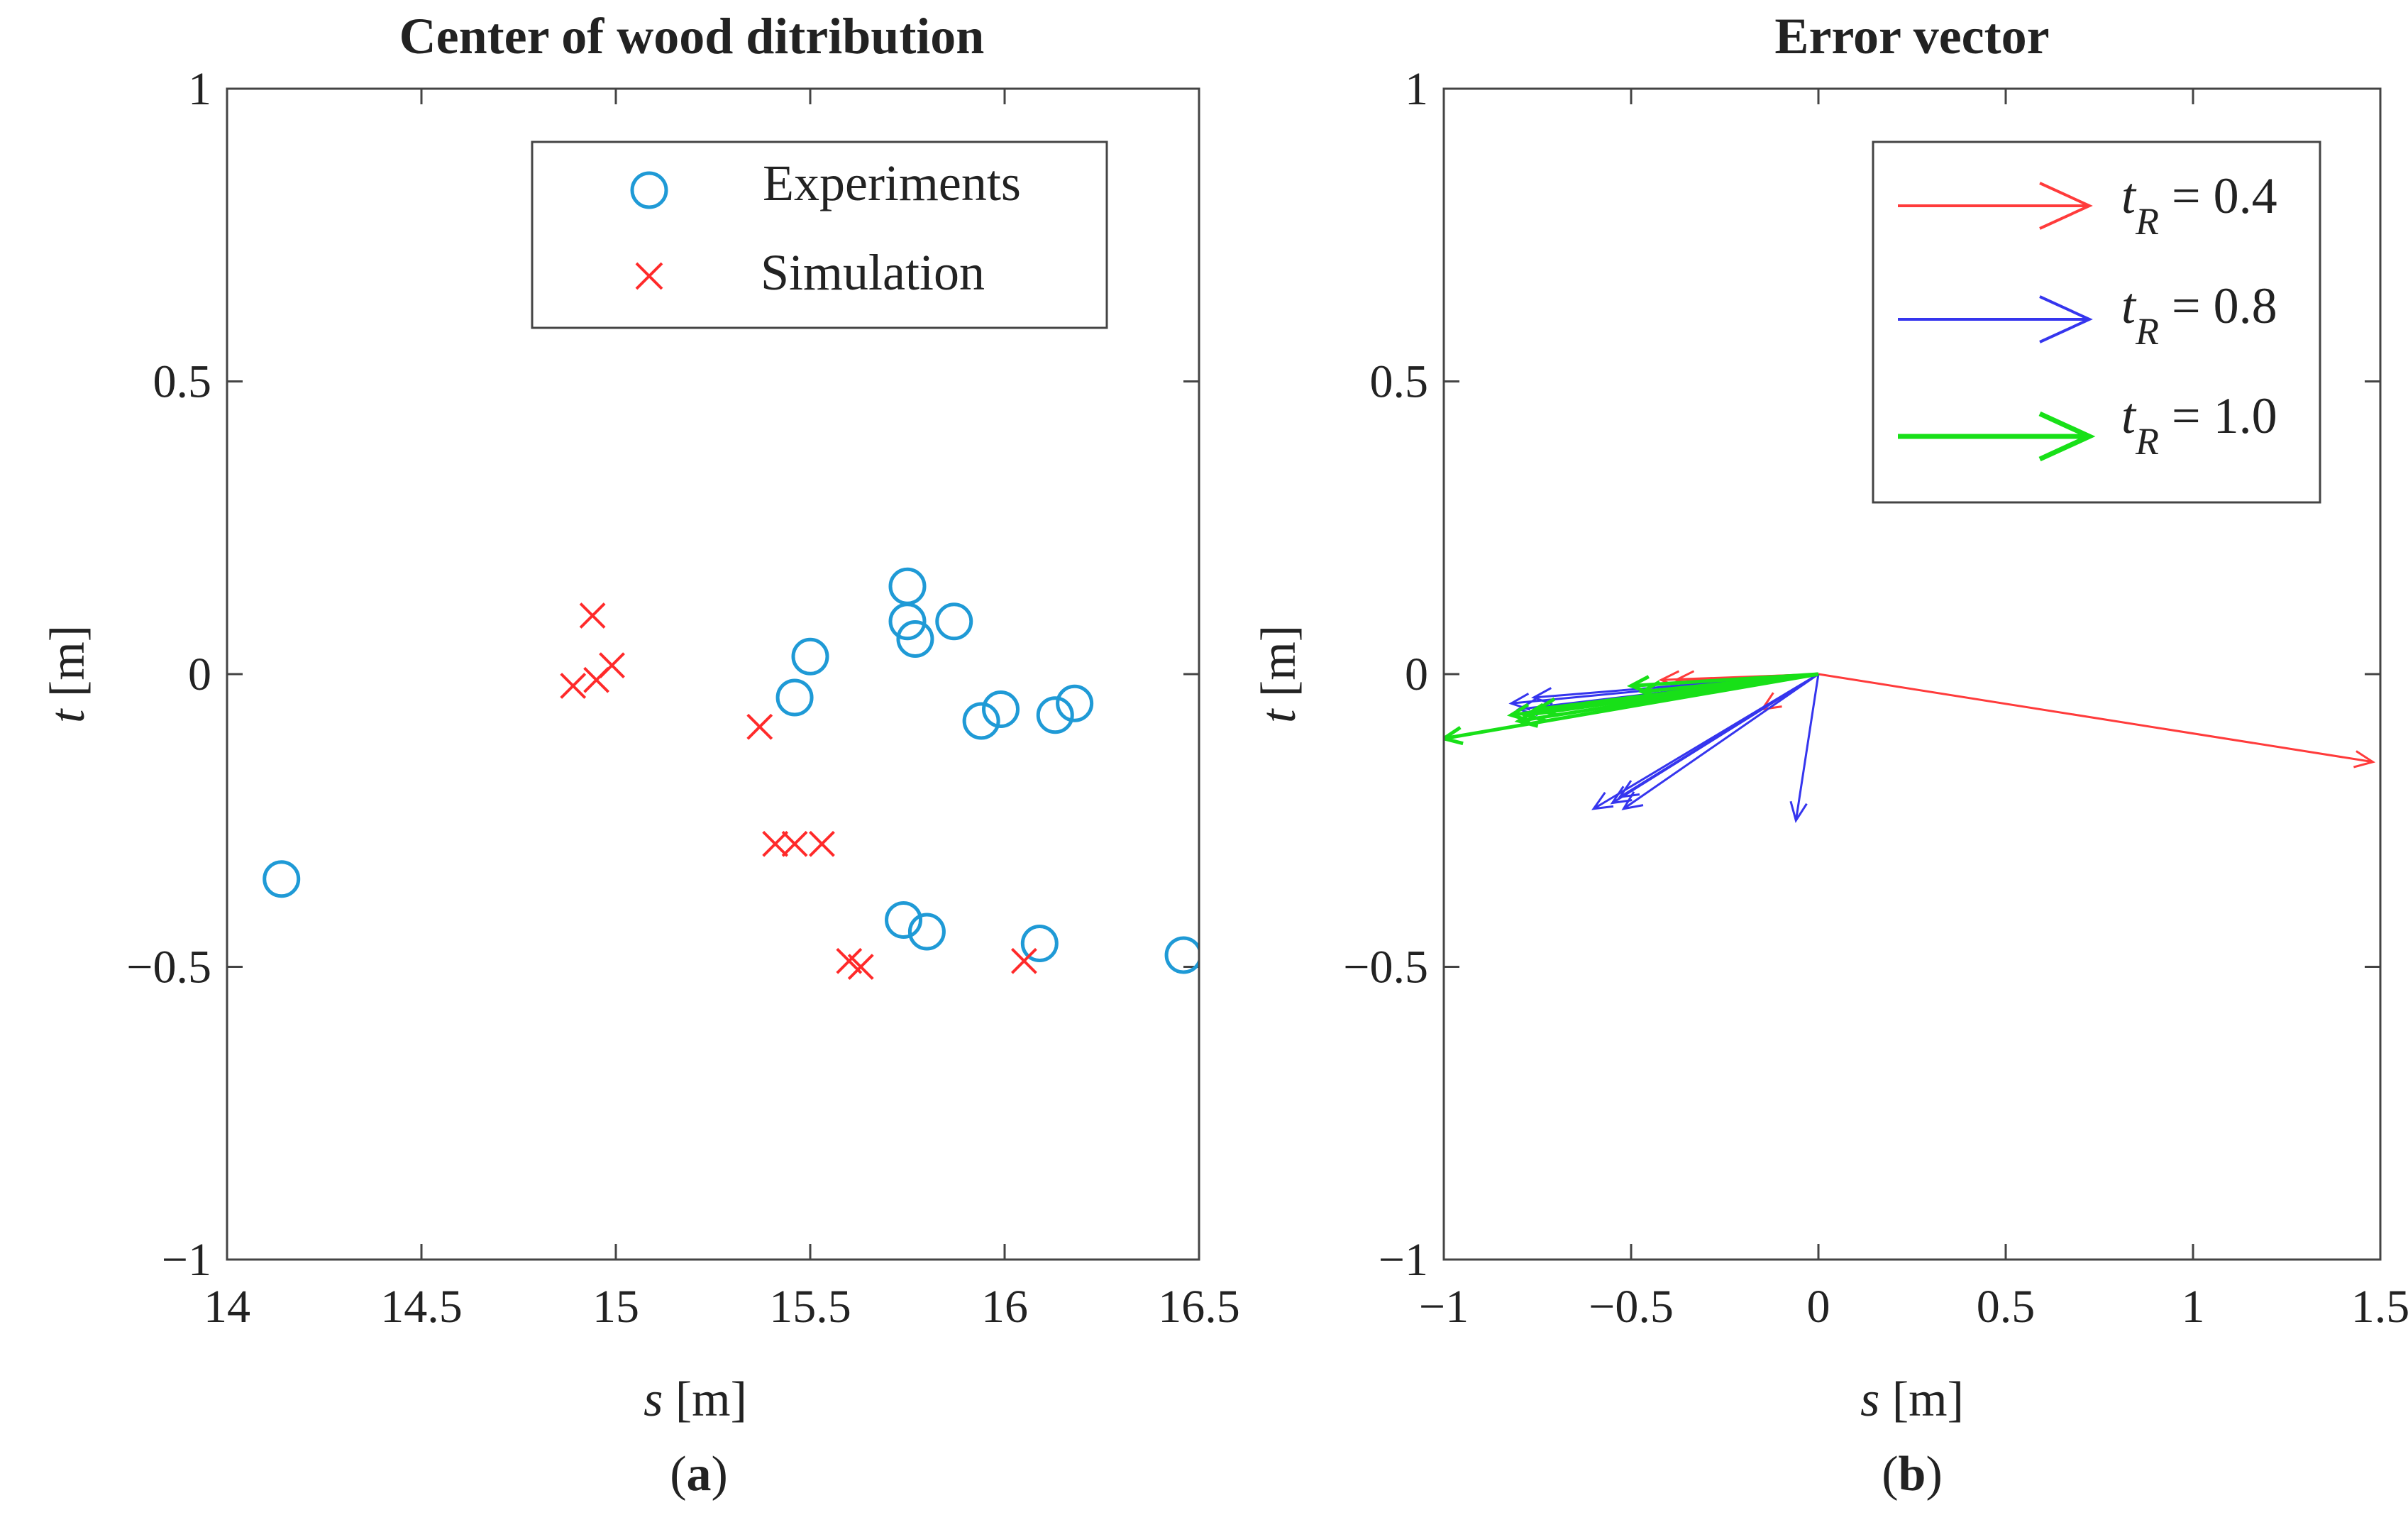  I want to click on x-tick-label: 16, so click(1004, 1307).